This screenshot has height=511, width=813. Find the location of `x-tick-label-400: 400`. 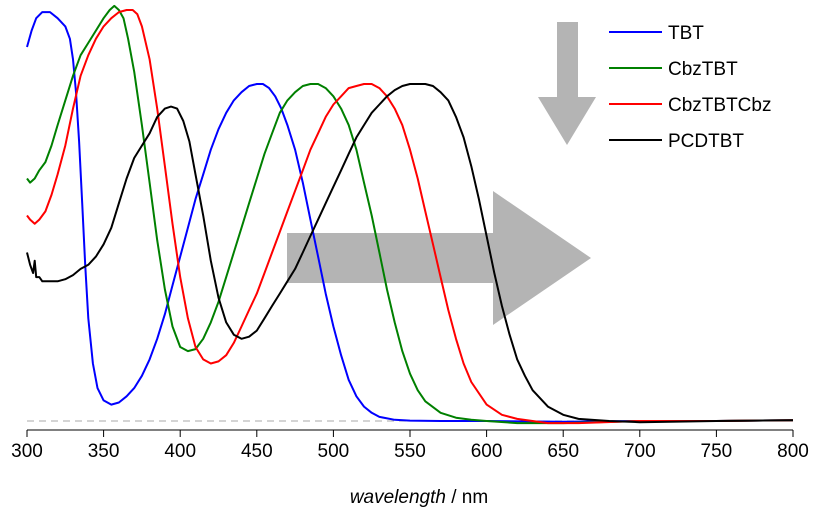

x-tick-label-400: 400 is located at coordinates (180, 451).